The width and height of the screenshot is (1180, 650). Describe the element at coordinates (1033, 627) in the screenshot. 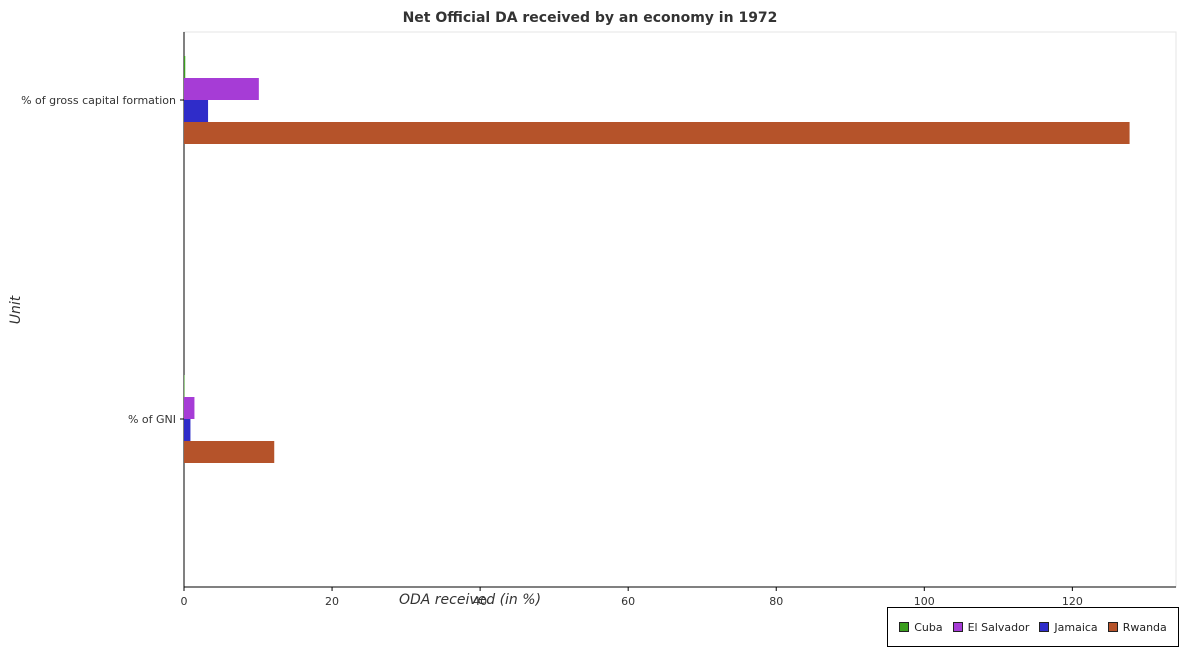

I see `legend: Cuba El Salvador Jamaica Rwanda` at that location.